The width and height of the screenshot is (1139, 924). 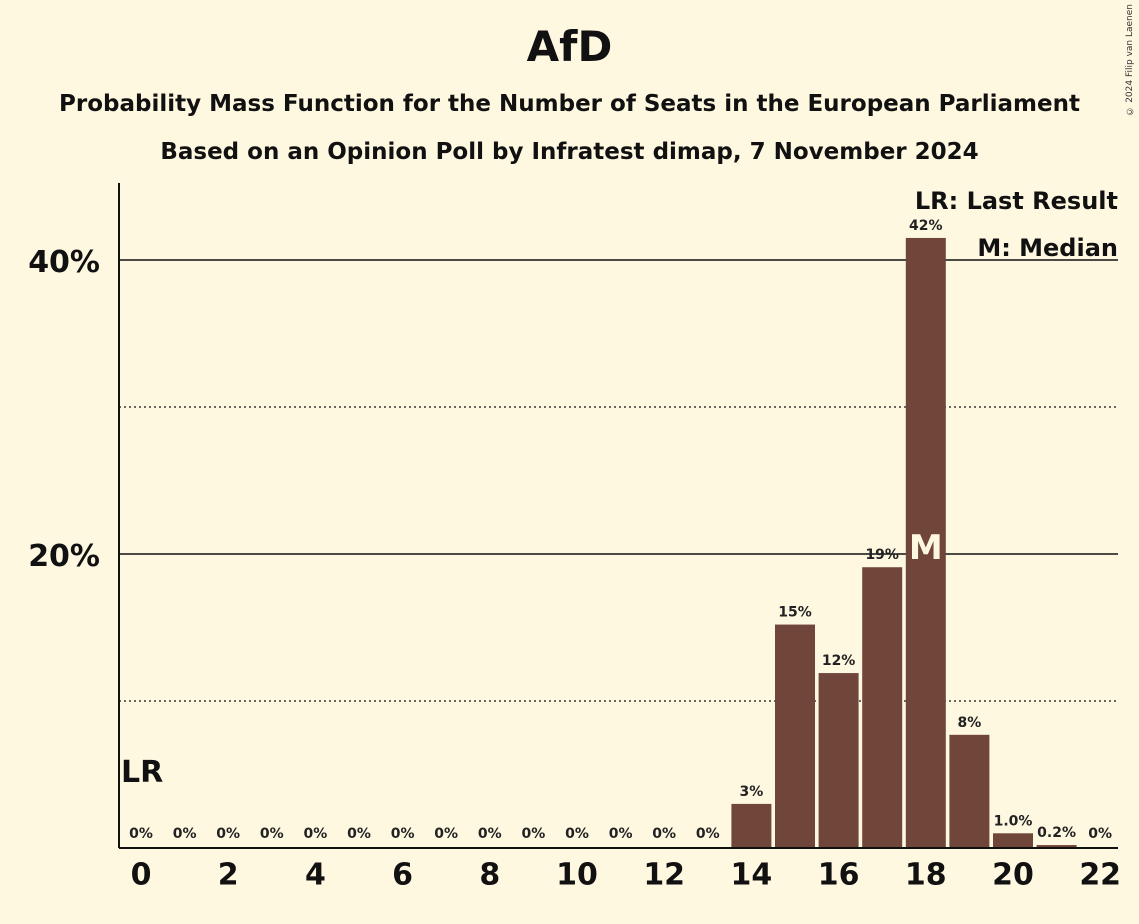 I want to click on y-tick-label: 20%, so click(x=64, y=556).